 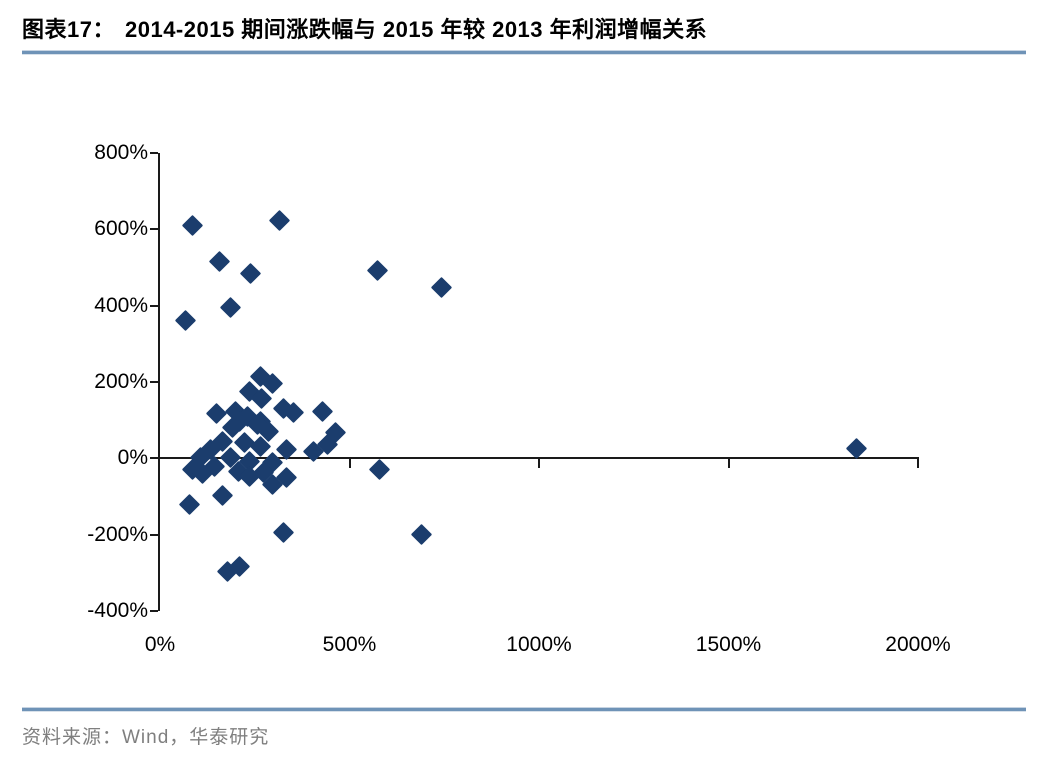 I want to click on x-axis-tick-label: 0%, so click(x=160, y=644).